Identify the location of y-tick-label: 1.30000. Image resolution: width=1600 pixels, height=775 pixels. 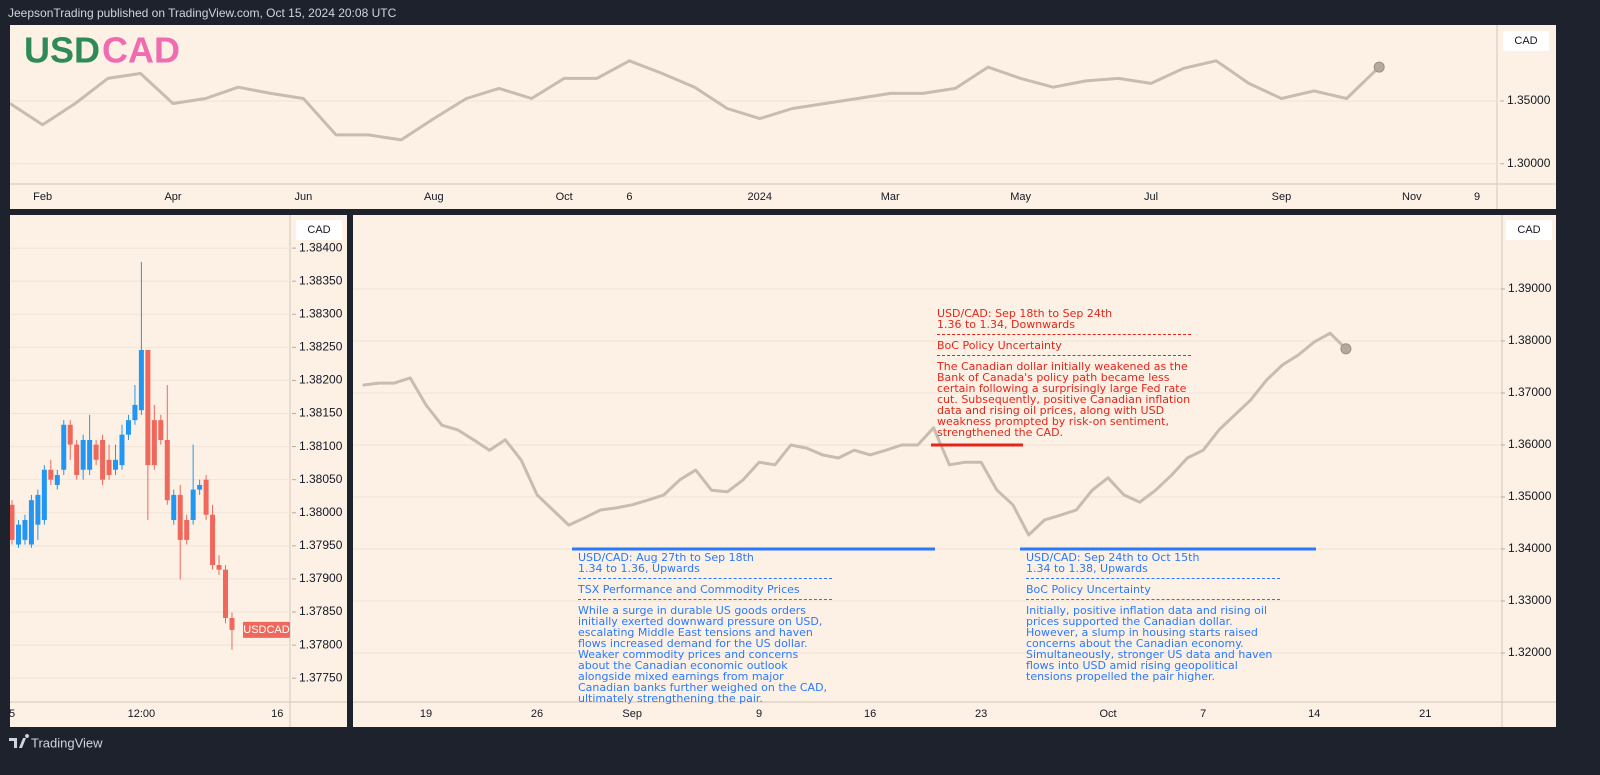
(1529, 163).